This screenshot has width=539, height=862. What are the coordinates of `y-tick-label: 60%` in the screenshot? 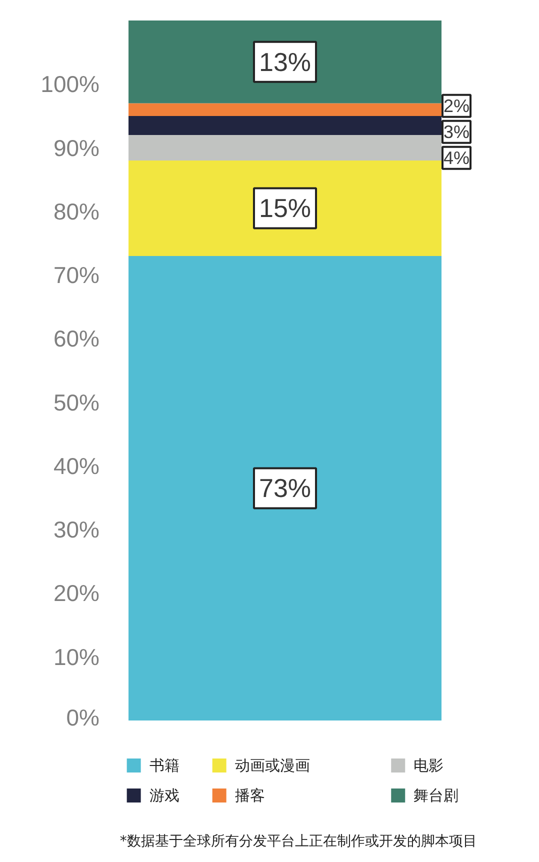 It's located at (76, 339).